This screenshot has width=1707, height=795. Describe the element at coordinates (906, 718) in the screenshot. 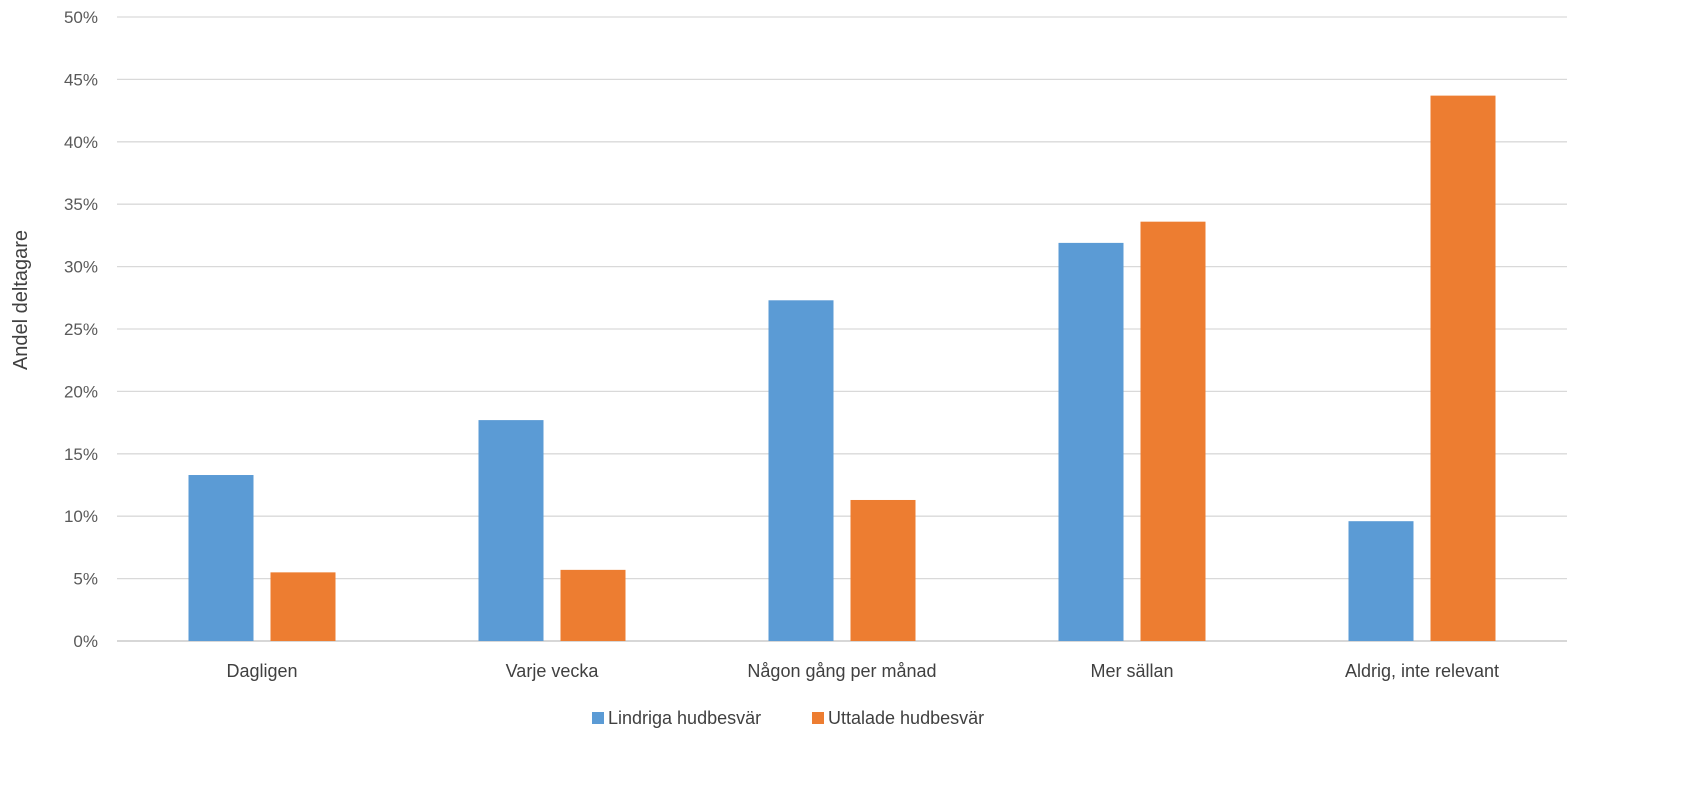

I see `legend-label: Uttalade hudbesvär` at that location.